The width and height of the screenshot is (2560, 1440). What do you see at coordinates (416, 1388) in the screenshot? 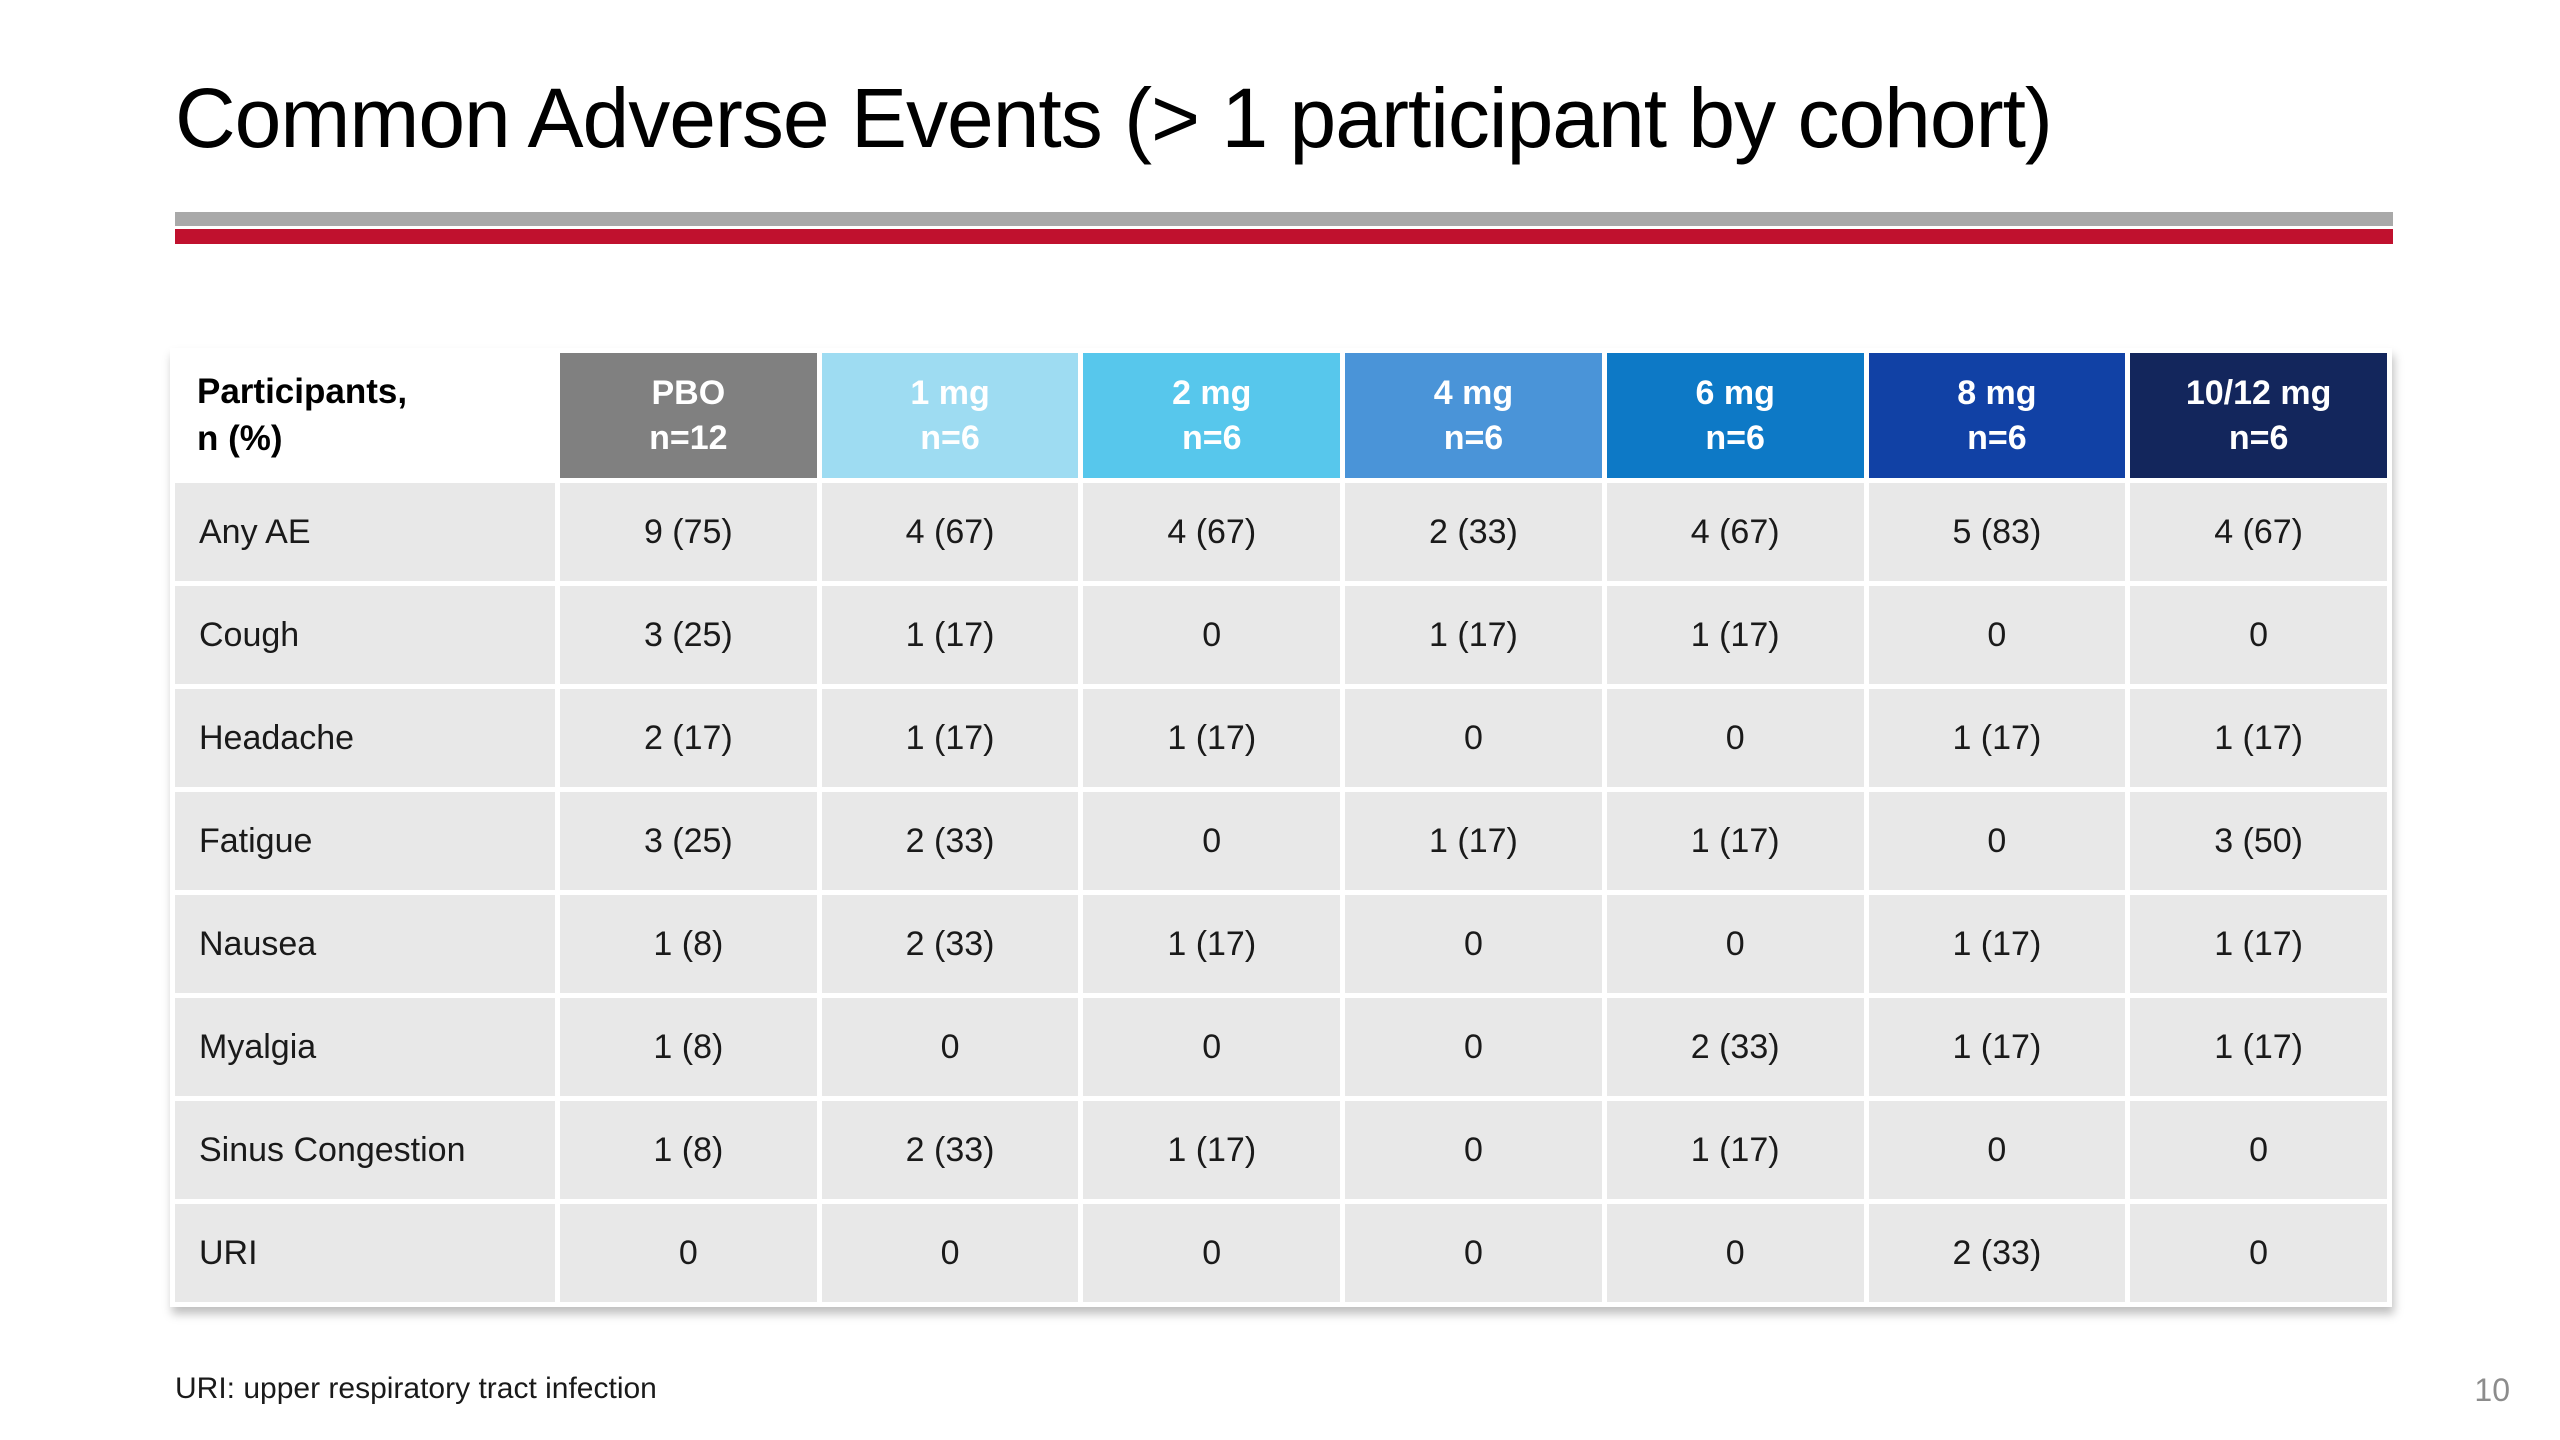
I see `footnote: URI: upper respiratory tract infection` at bounding box center [416, 1388].